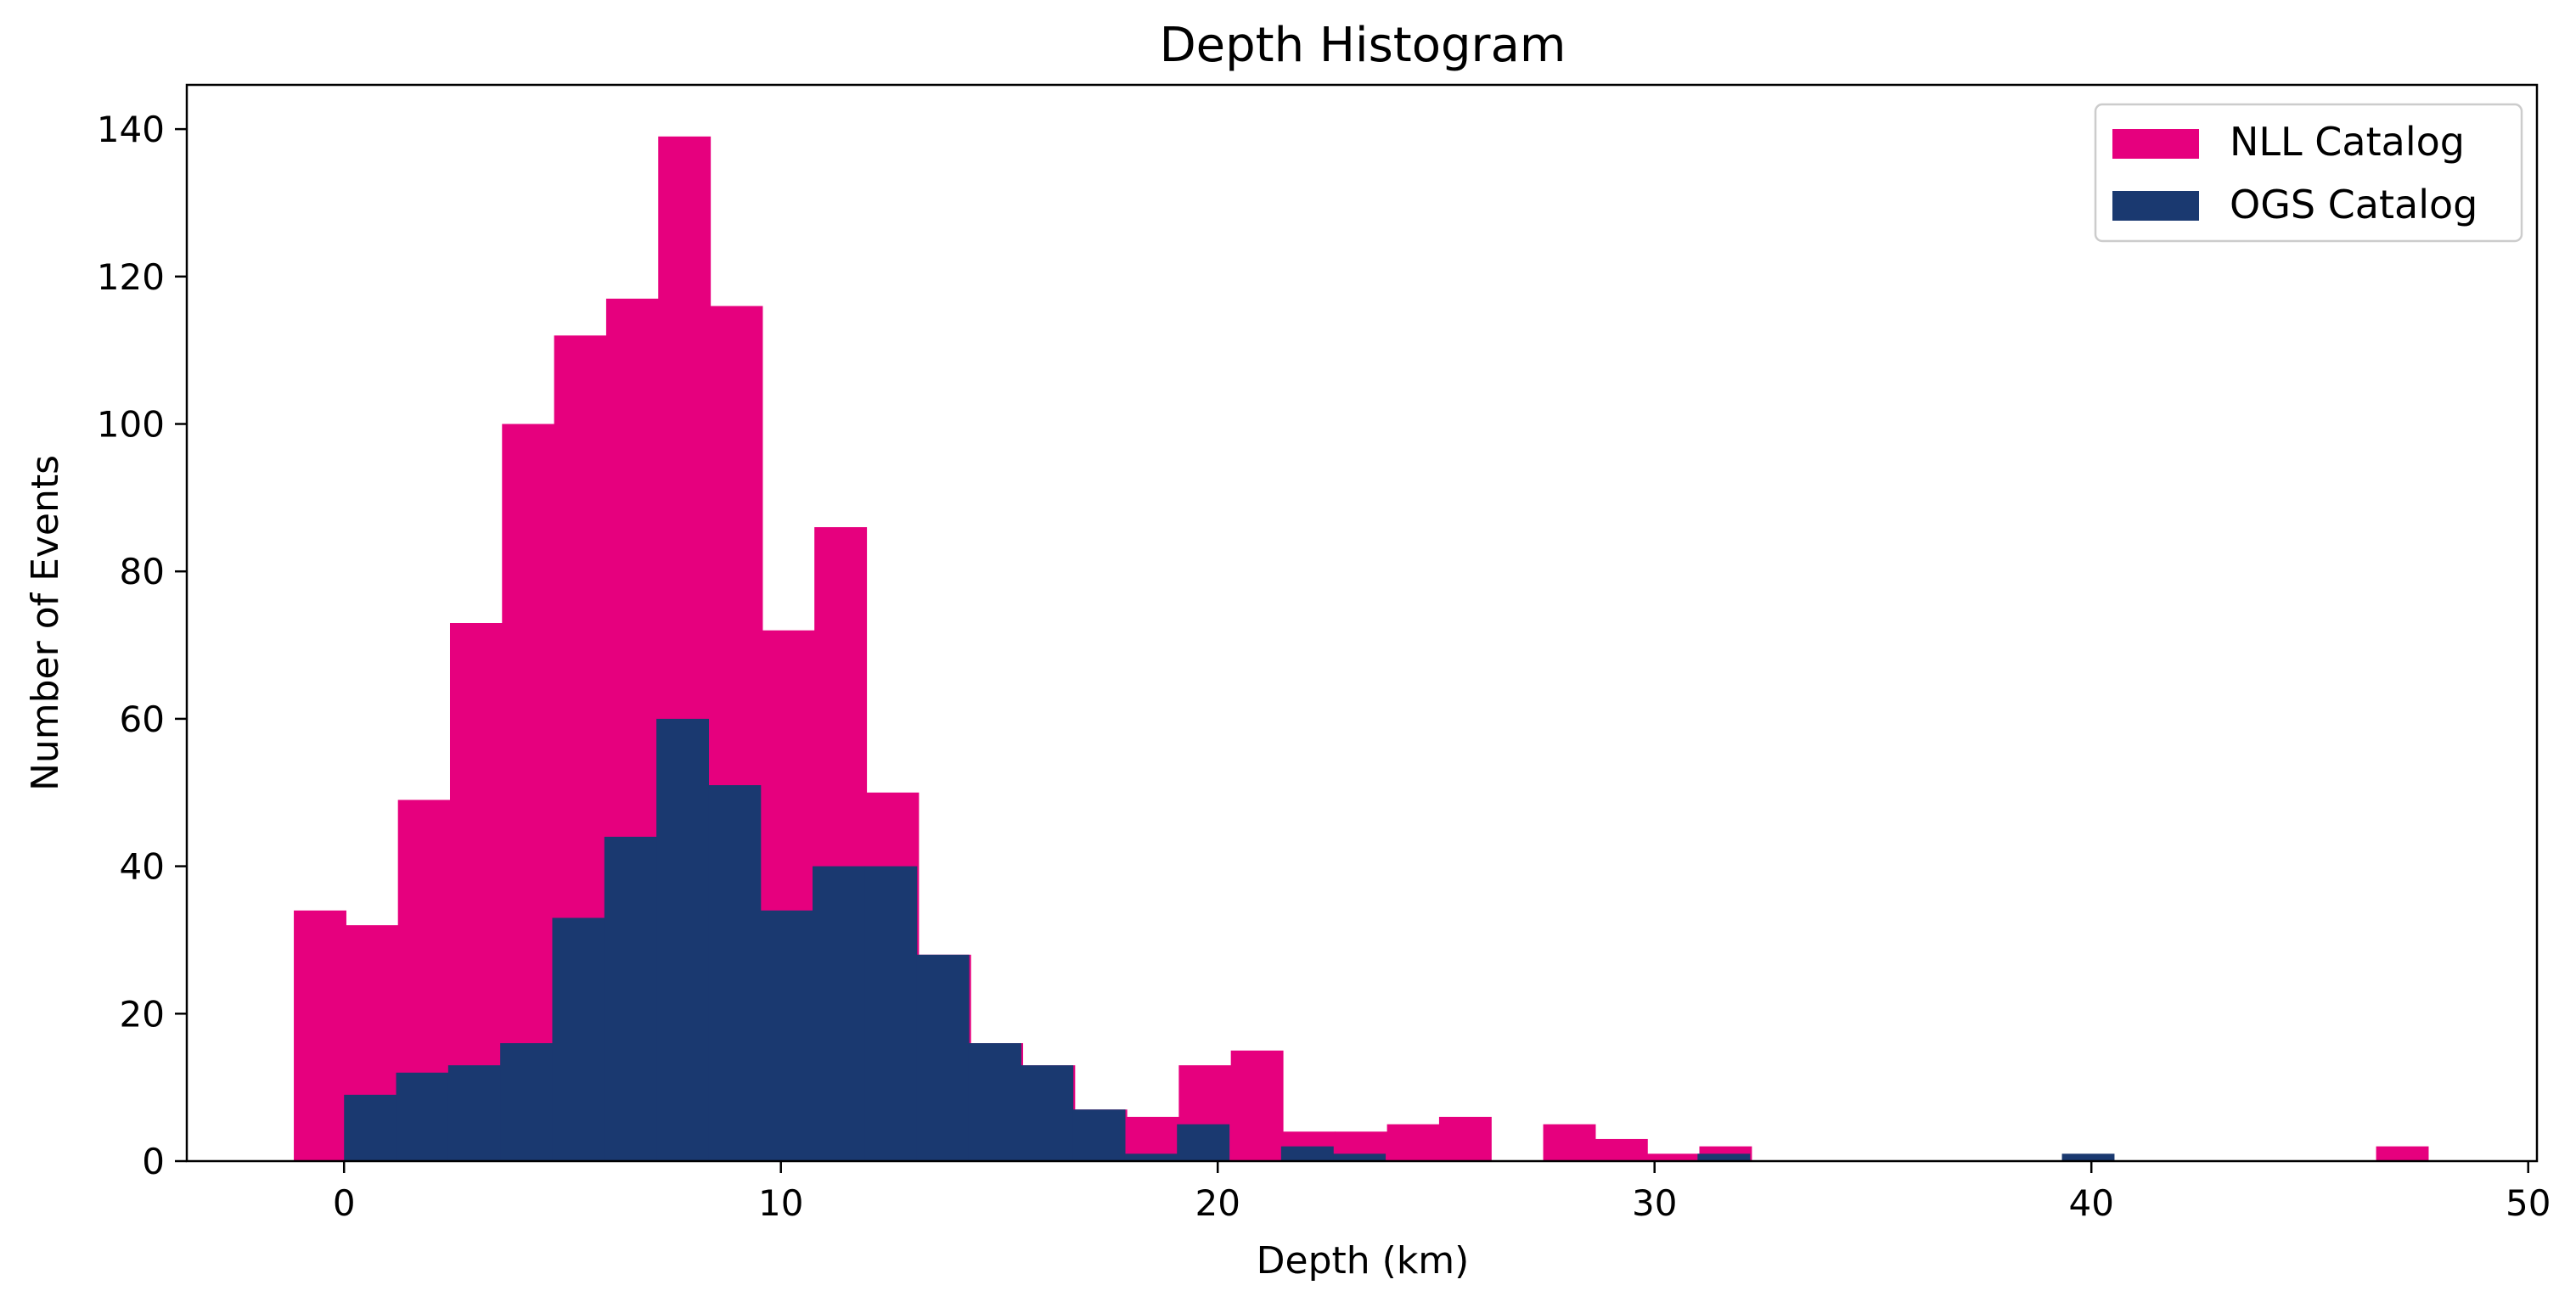  What do you see at coordinates (153, 1161) in the screenshot?
I see `y-tick-label-0: 0` at bounding box center [153, 1161].